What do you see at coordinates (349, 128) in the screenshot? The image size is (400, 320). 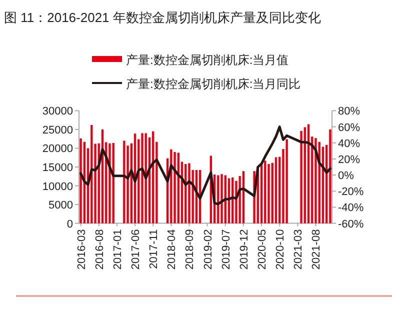 I see `y2-tick-label: 60%` at bounding box center [349, 128].